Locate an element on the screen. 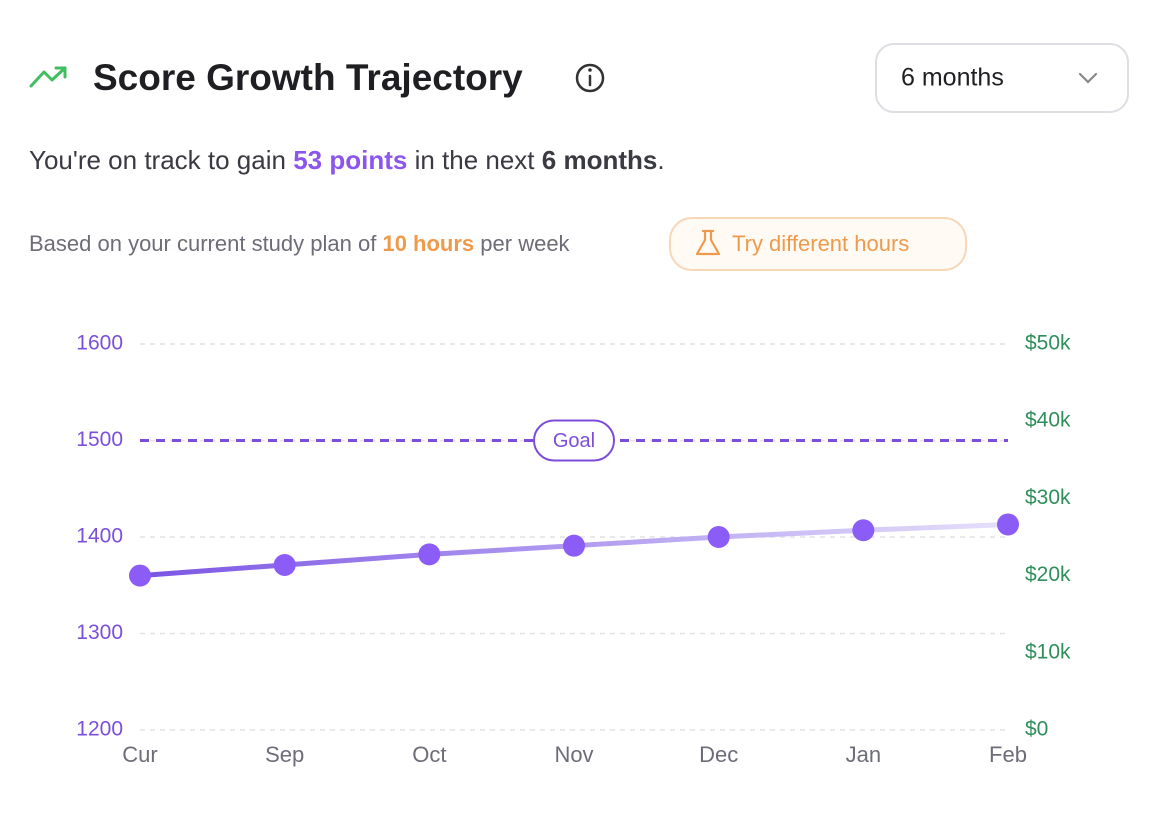  dropdown-value: 6 months is located at coordinates (952, 78).